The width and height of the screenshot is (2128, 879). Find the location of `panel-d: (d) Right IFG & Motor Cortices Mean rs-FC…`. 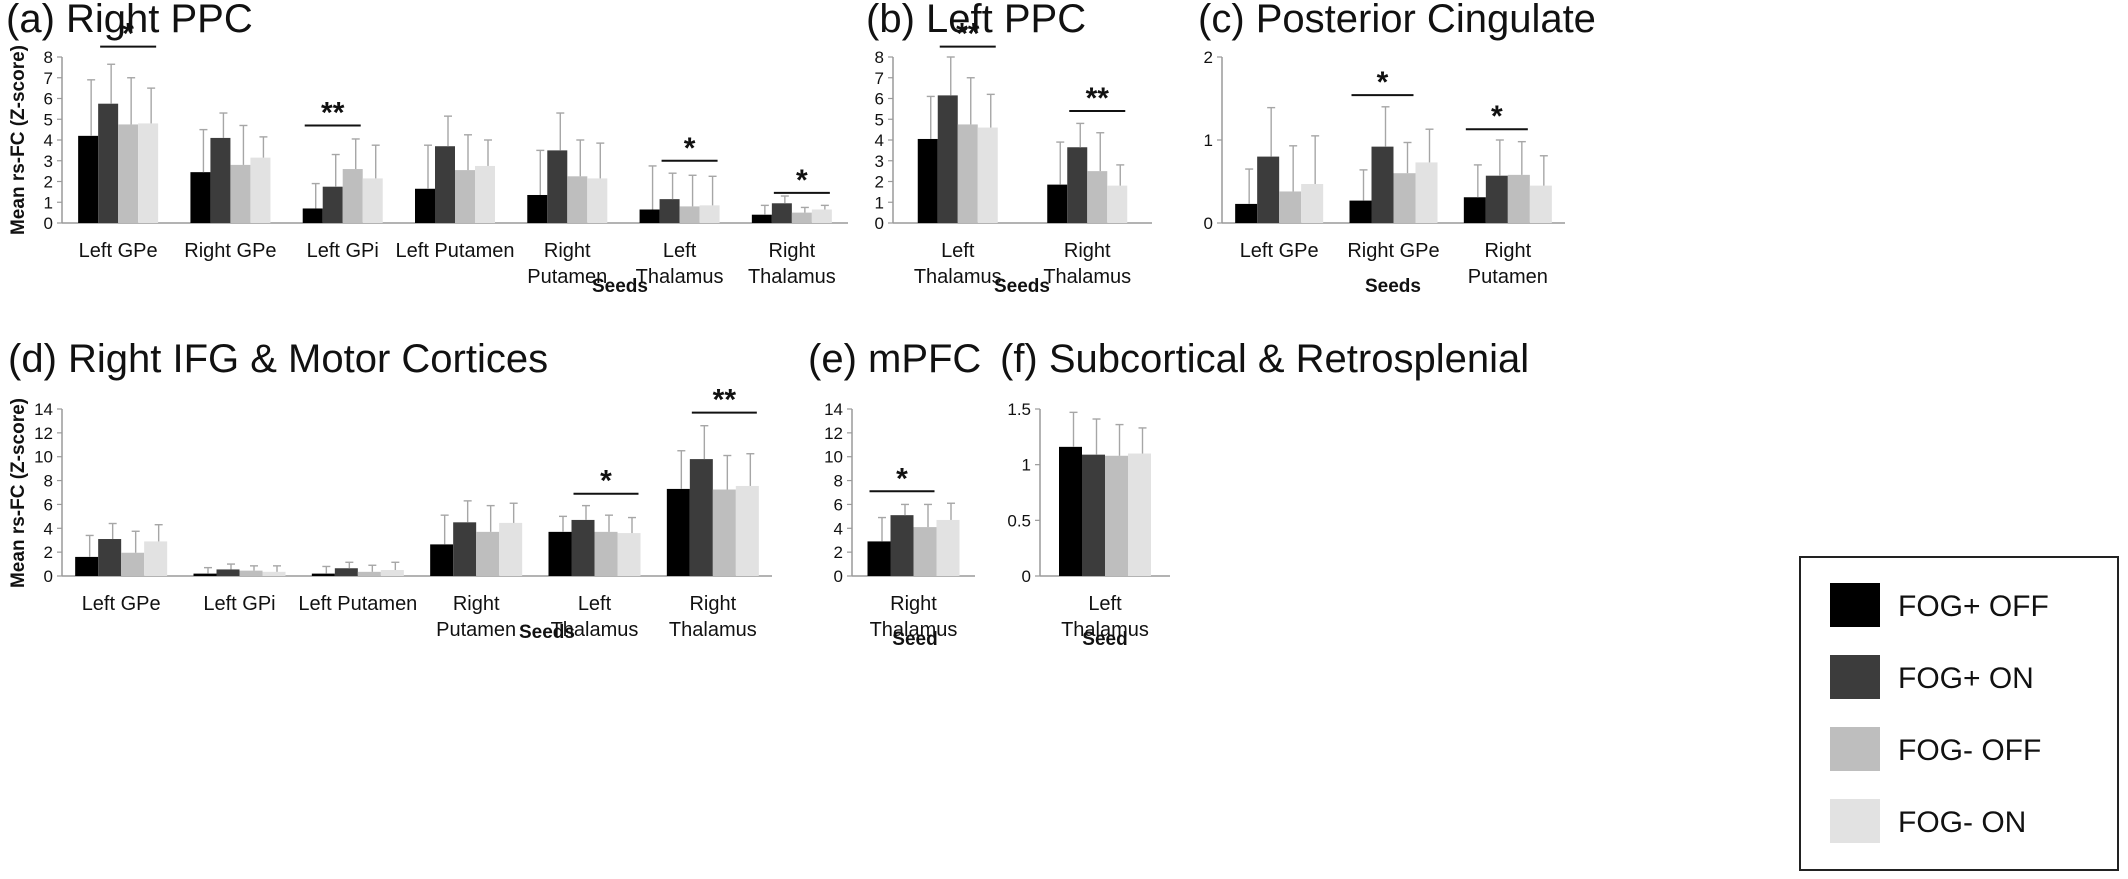

panel-d: (d) Right IFG & Motor Cortices Mean rs-FC… is located at coordinates (390, 490).